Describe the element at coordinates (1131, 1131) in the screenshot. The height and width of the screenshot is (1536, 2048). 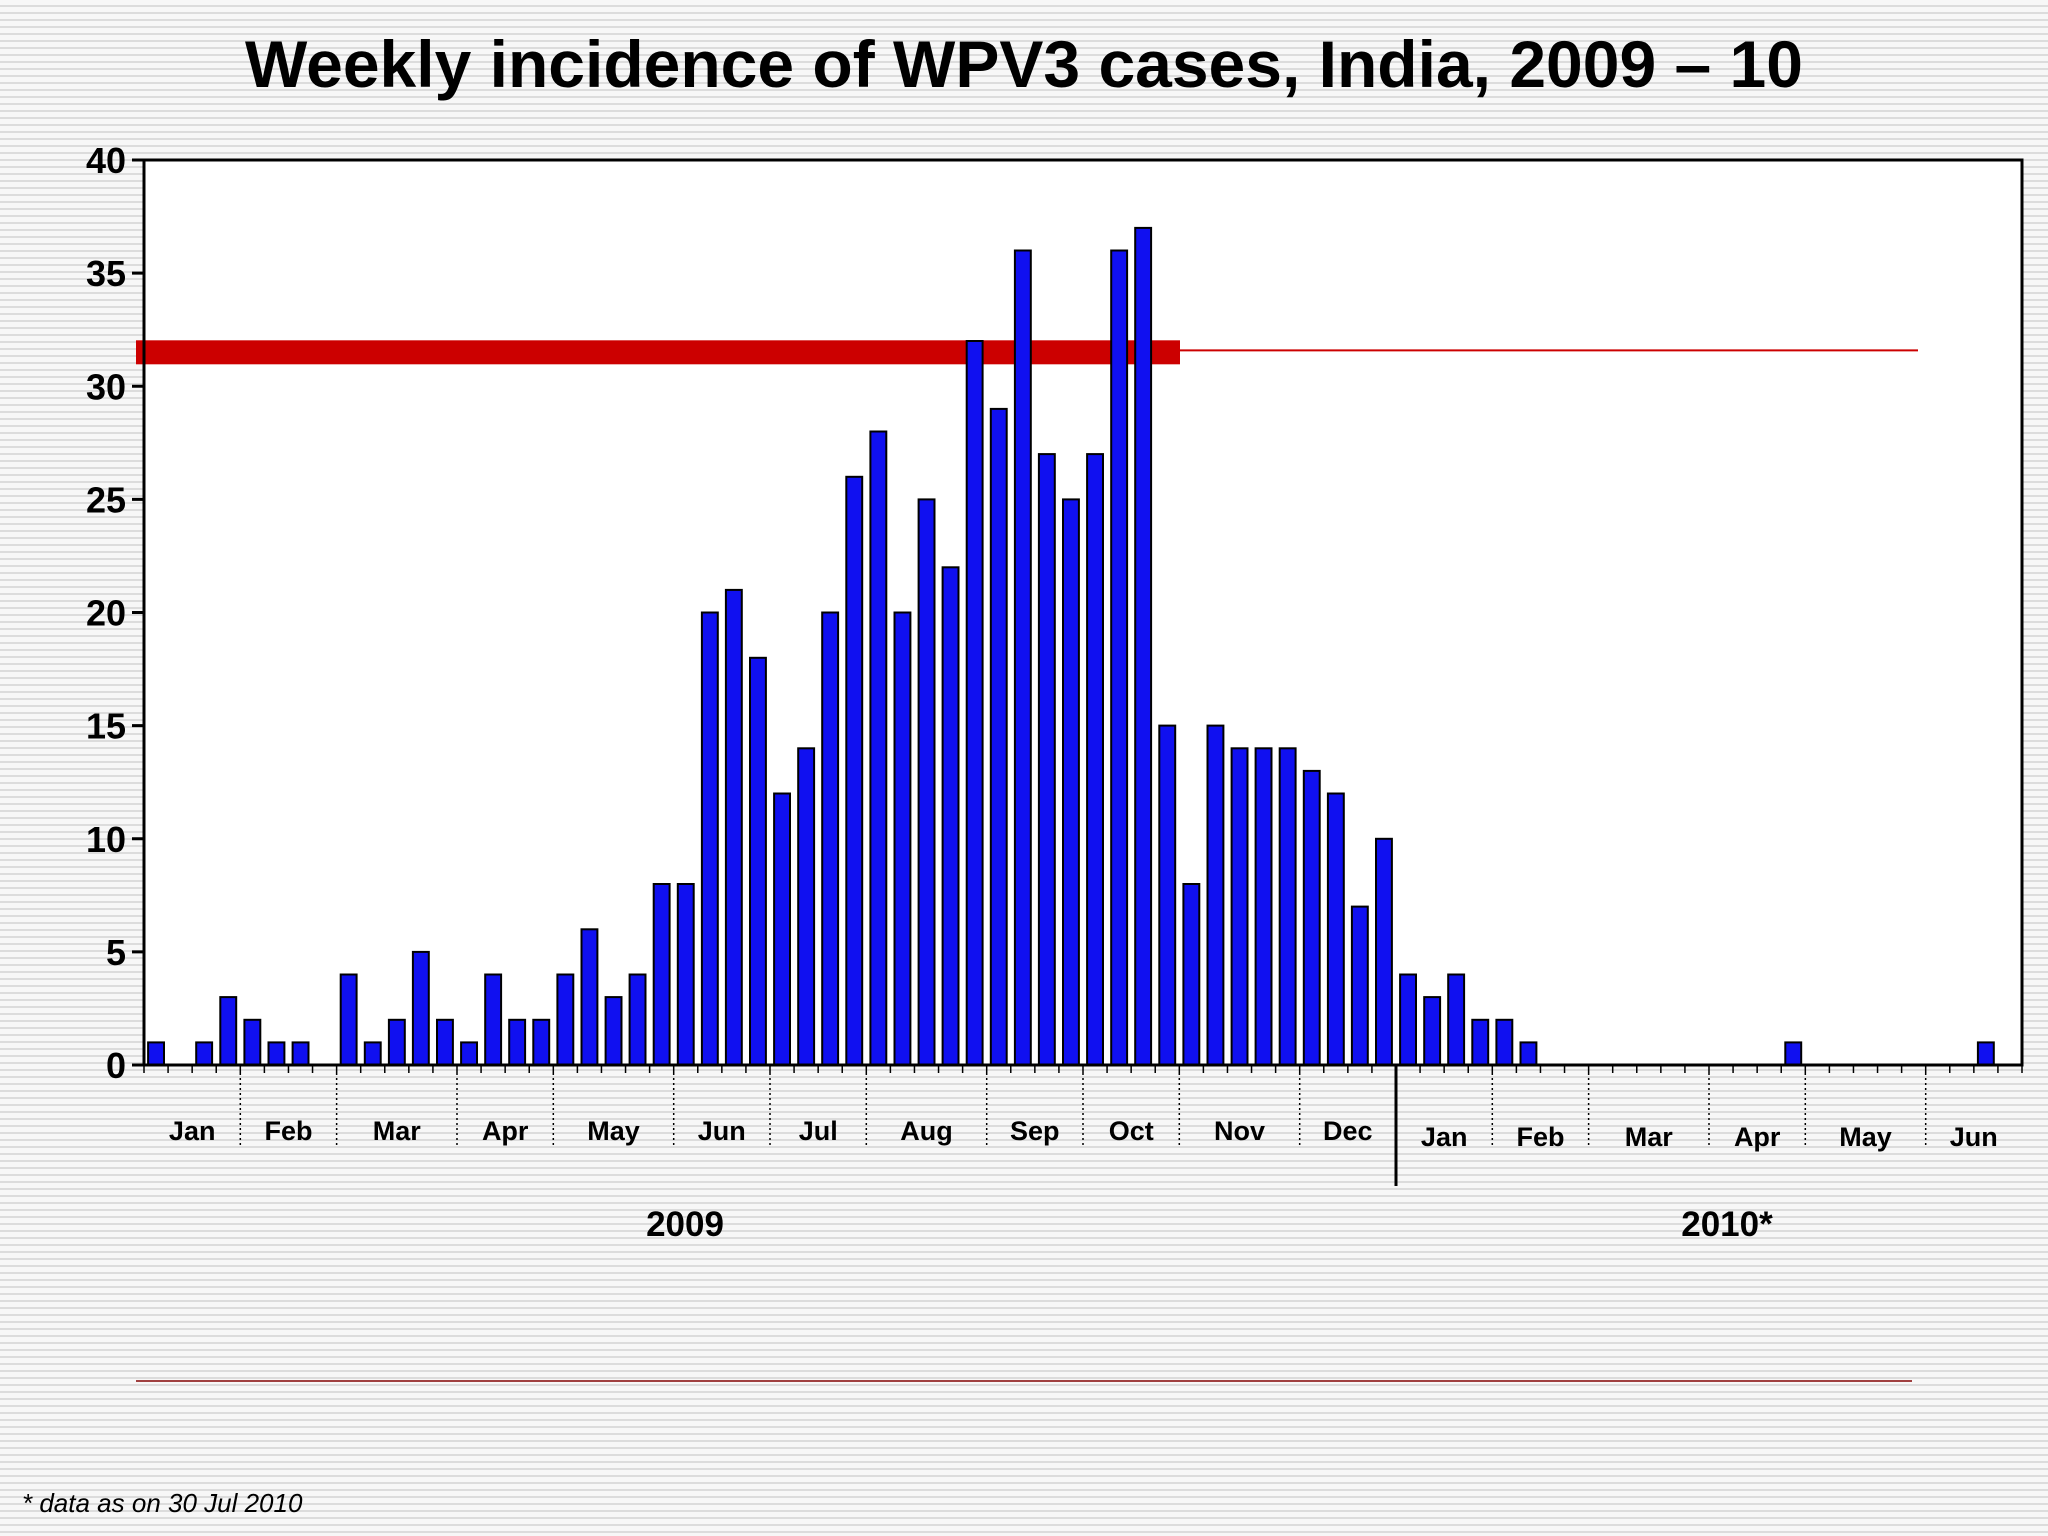
I see `month-label: Oct` at that location.